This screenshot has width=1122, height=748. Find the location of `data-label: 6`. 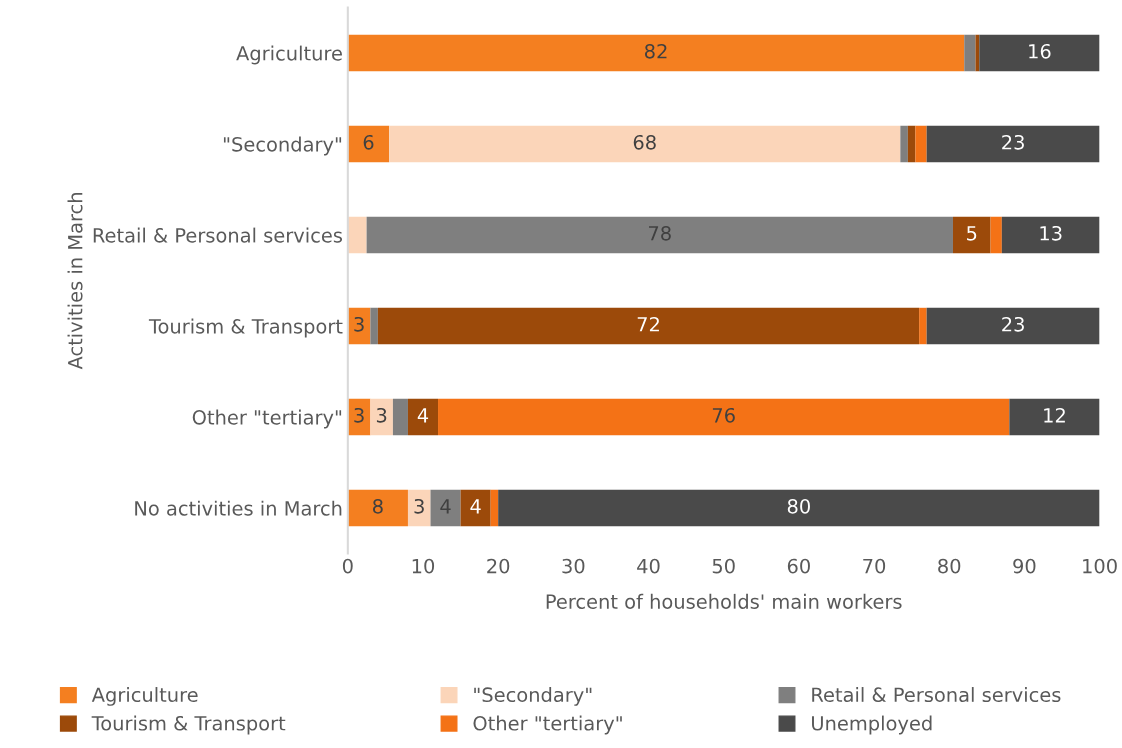

data-label: 6 is located at coordinates (368, 142).